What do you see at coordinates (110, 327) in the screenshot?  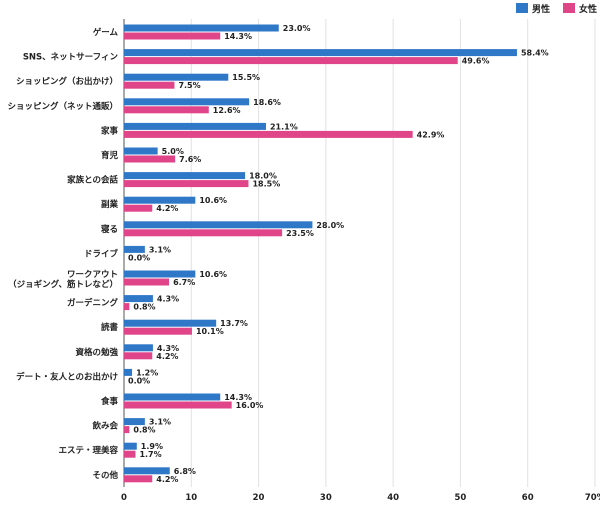 I see `category-label: 読書` at bounding box center [110, 327].